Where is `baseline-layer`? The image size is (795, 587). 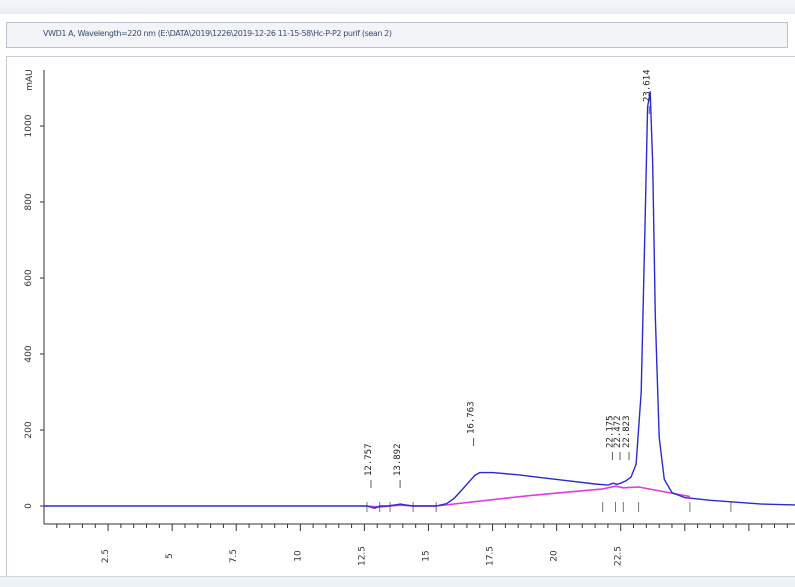 baseline-layer is located at coordinates (549, 498).